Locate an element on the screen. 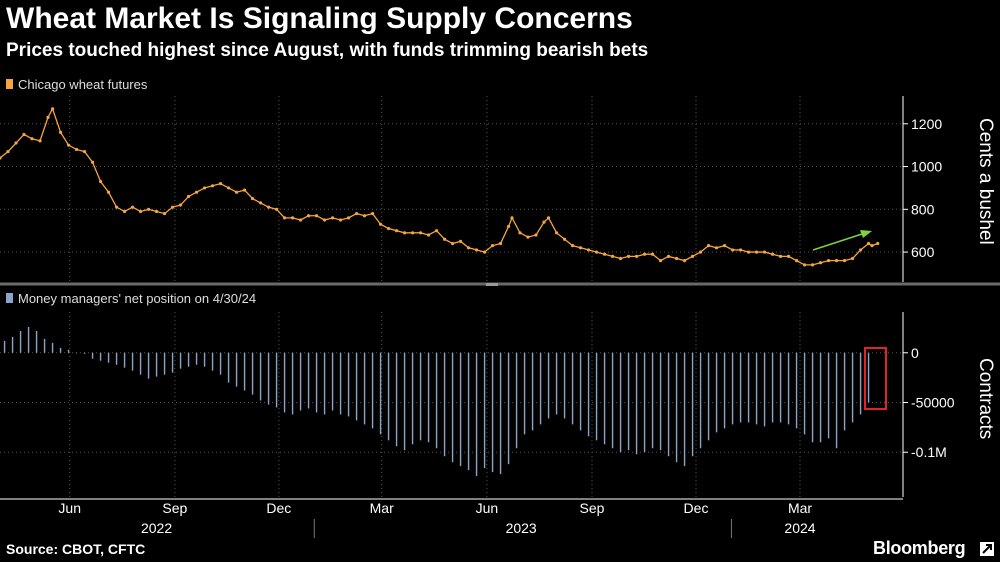 The width and height of the screenshot is (1000, 562). position-y-tick-label: -50000 is located at coordinates (933, 403).